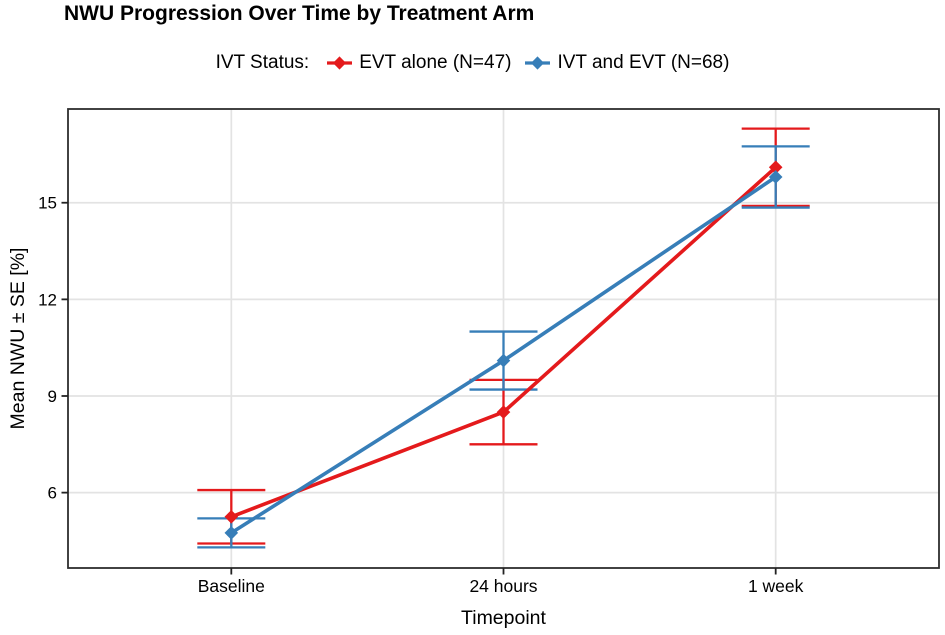  I want to click on y-axis-tick-label: 12, so click(47, 299).